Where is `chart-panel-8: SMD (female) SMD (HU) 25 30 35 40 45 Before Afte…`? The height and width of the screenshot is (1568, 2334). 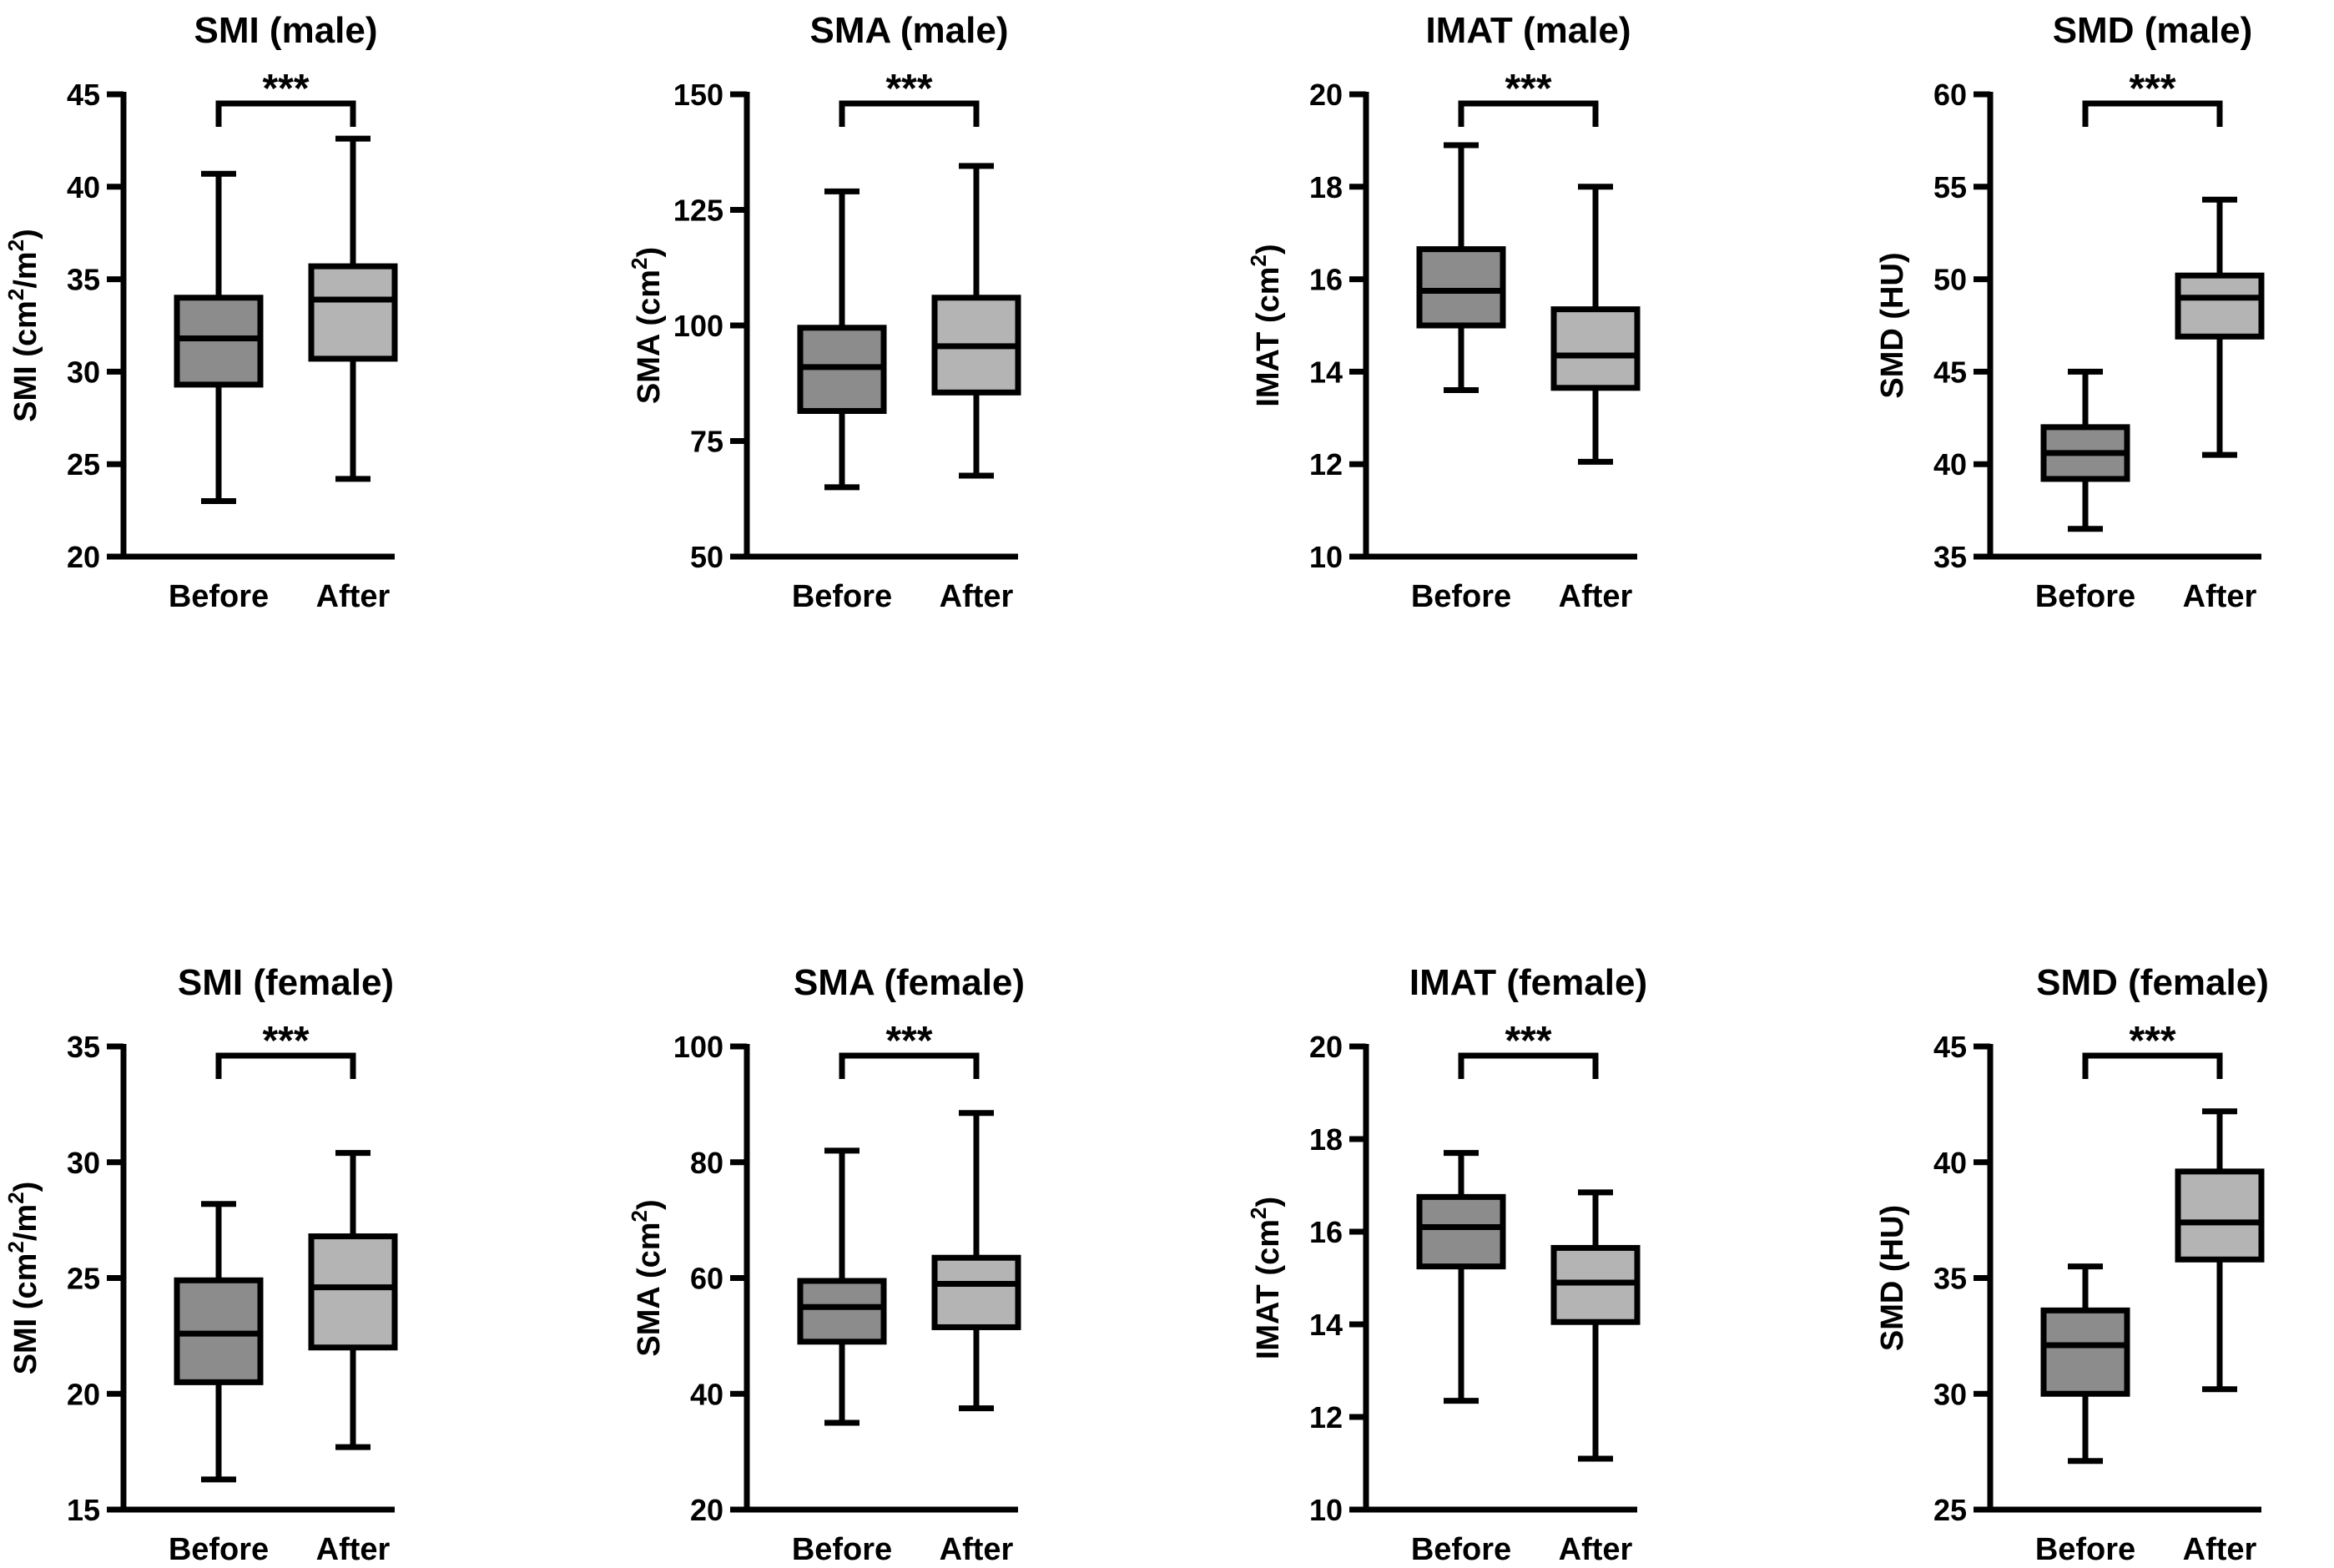 chart-panel-8: SMD (female) SMD (HU) 25 30 35 40 45 Before Afte… is located at coordinates (2072, 1264).